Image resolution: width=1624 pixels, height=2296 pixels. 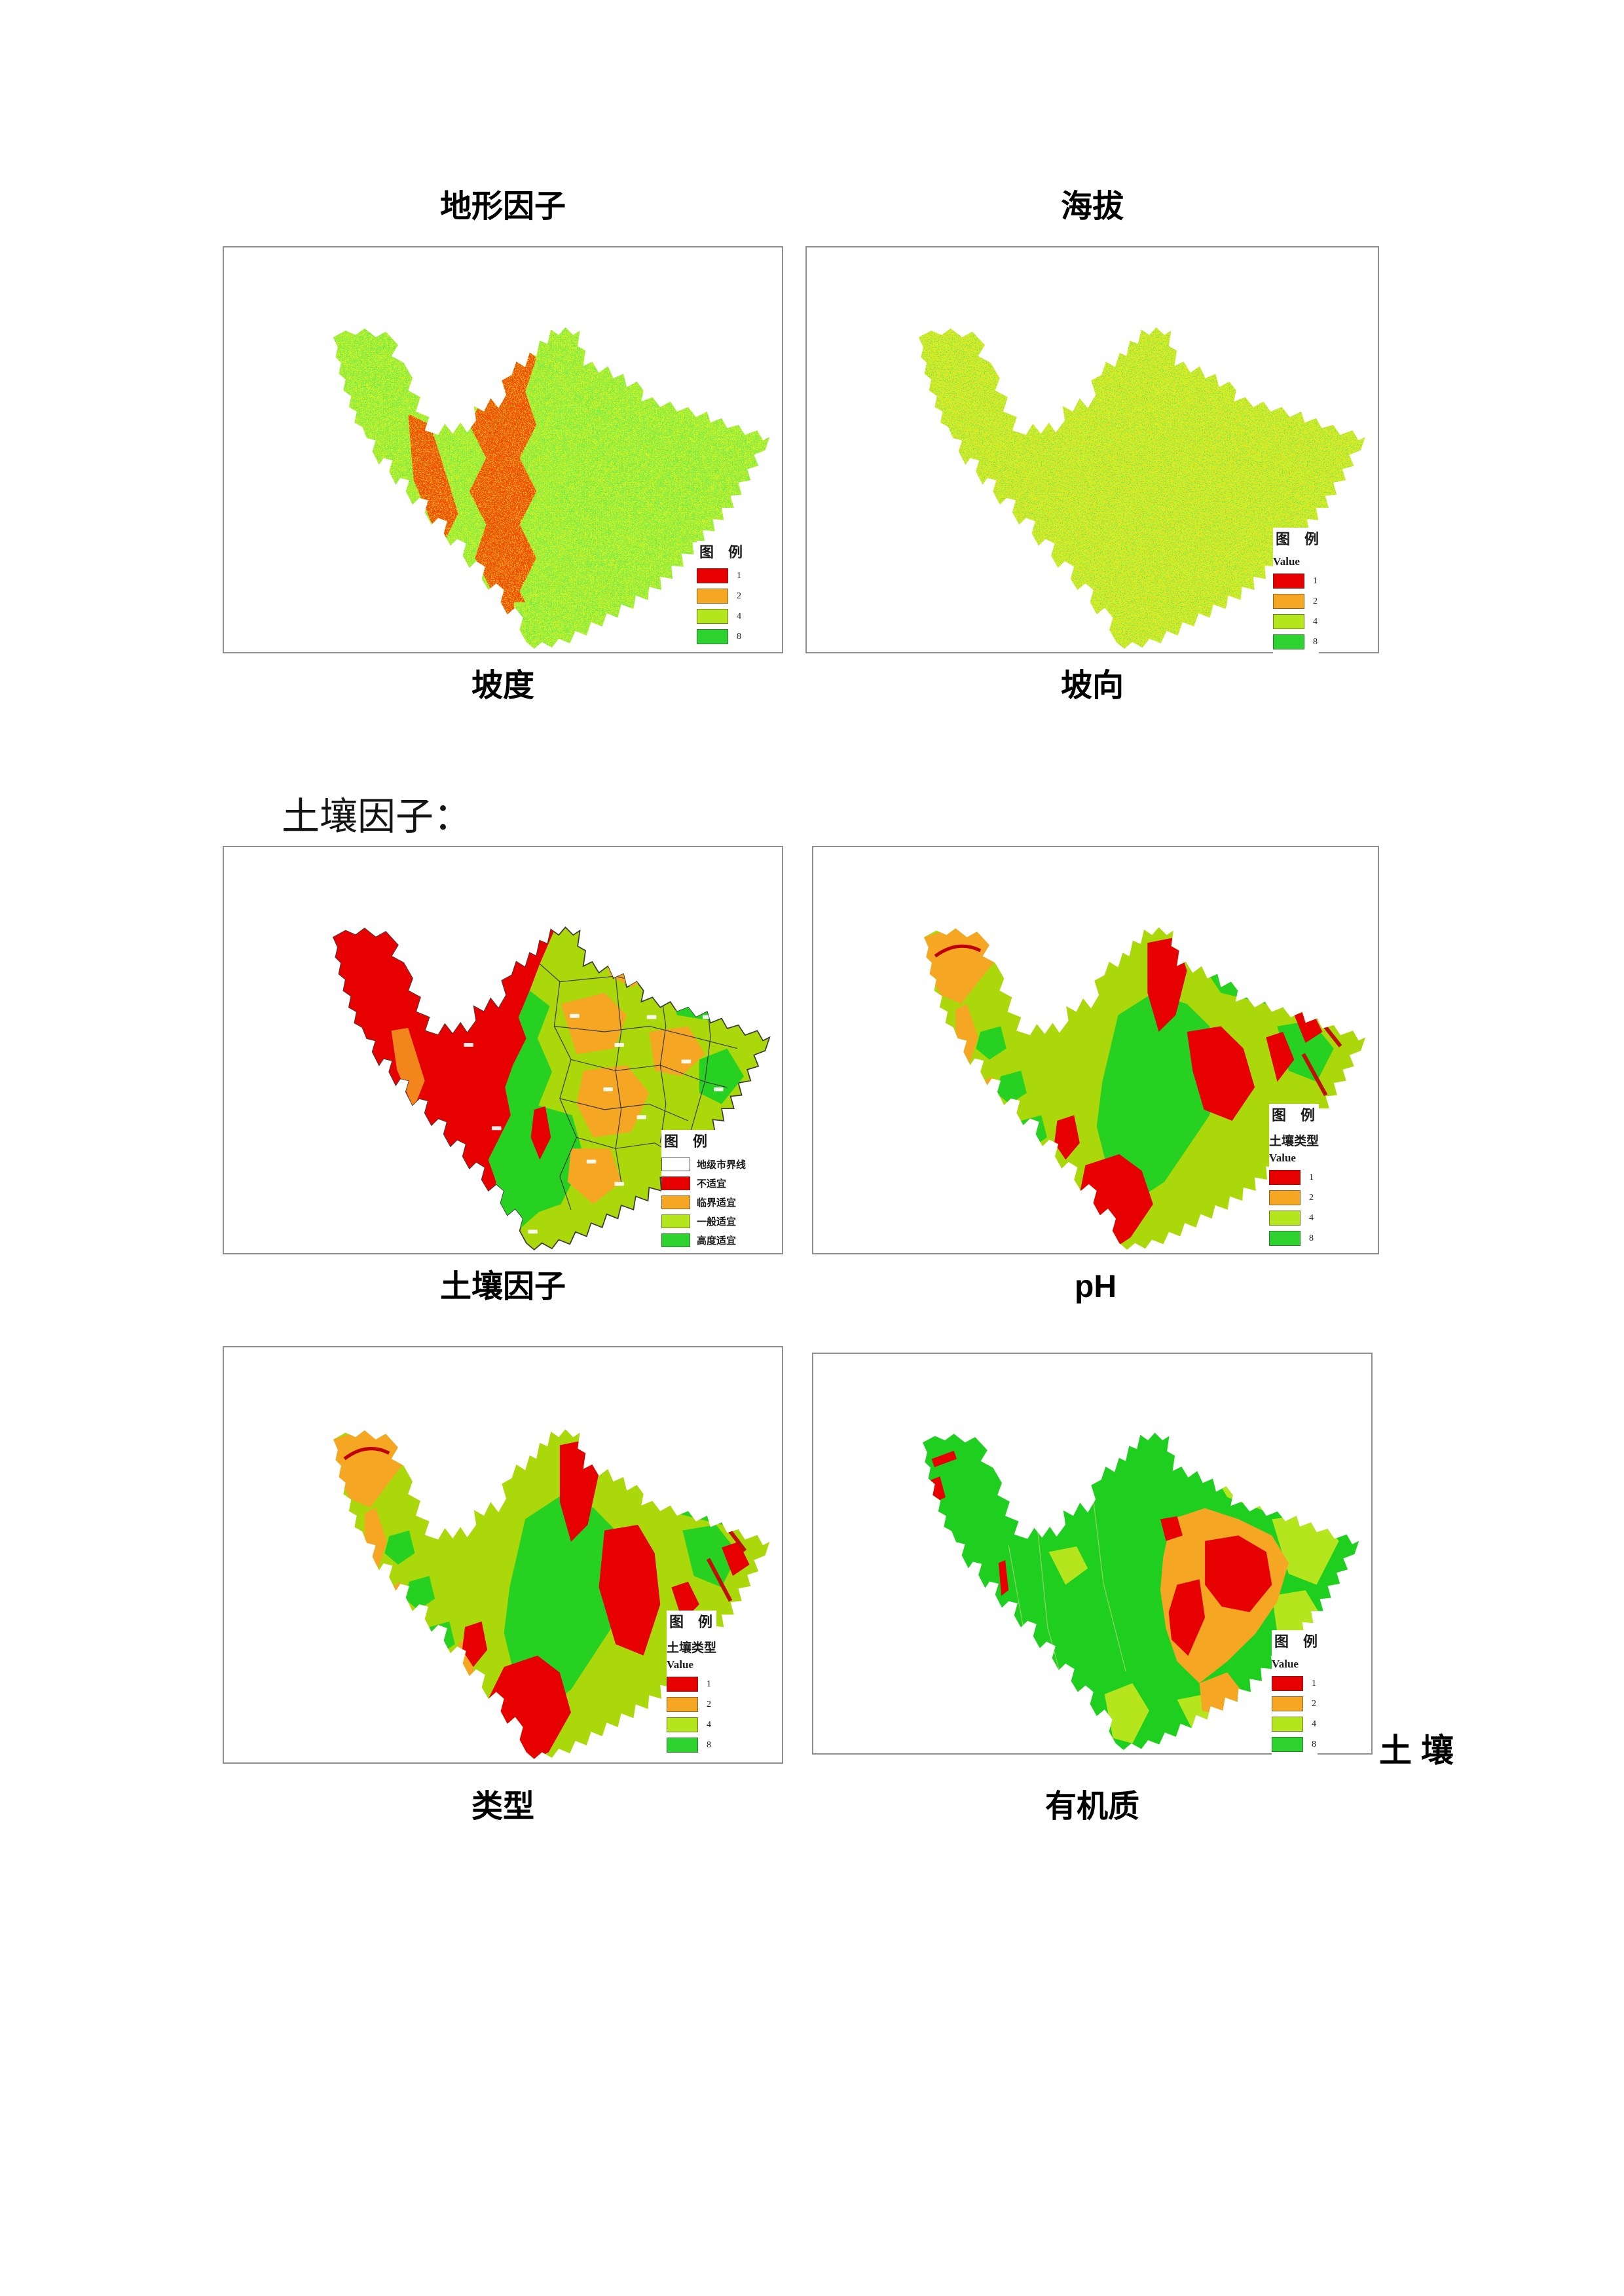 I want to click on trailing-soil-text: 土 壤, so click(x=1416, y=1750).